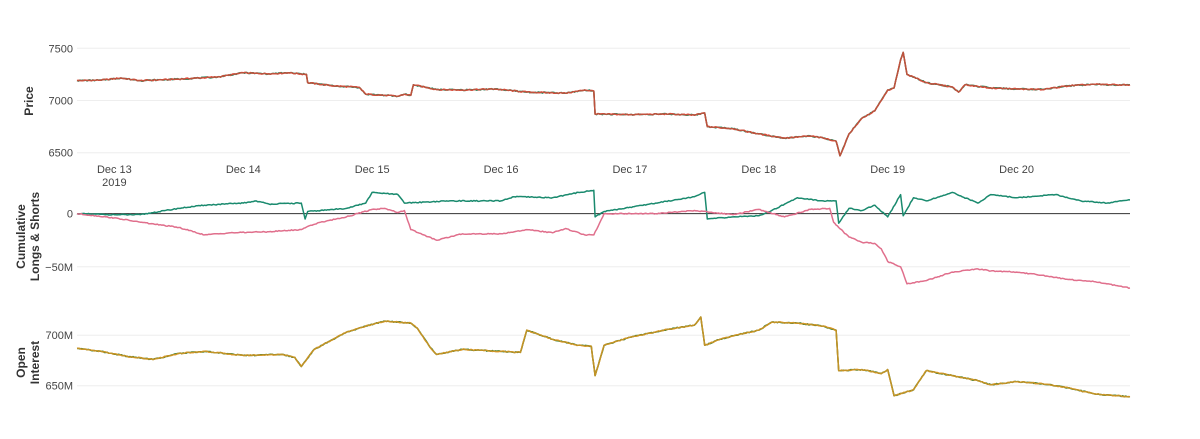  I want to click on x-tick-label-5: Dec 18, so click(758, 170).